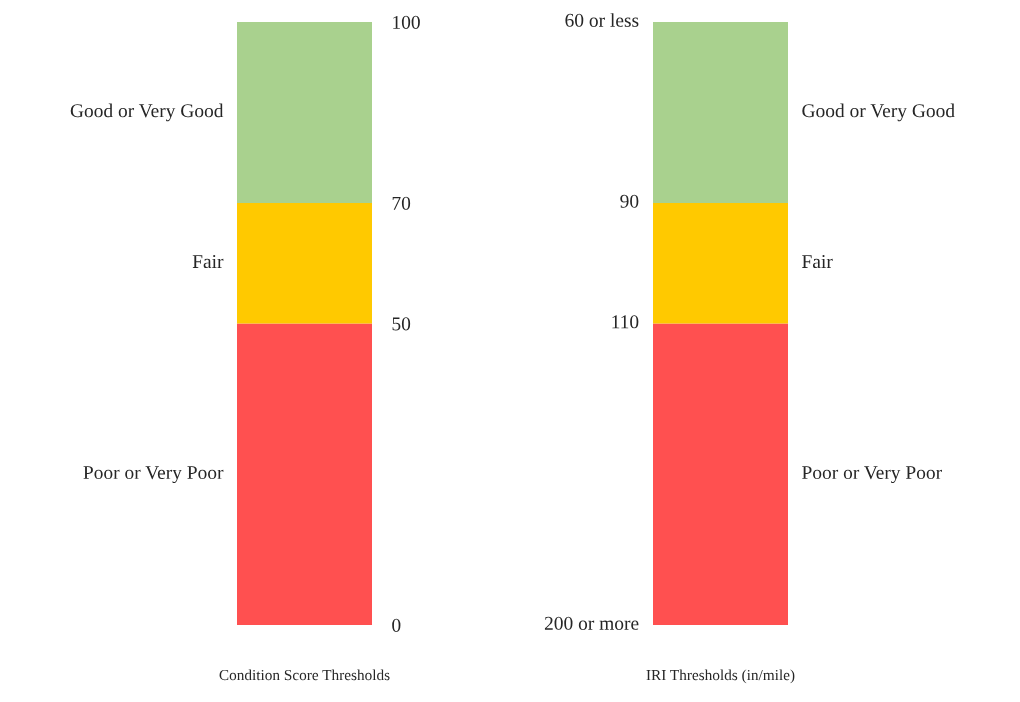 The image size is (1020, 702). Describe the element at coordinates (401, 324) in the screenshot. I see `y-tick-label: 50` at that location.